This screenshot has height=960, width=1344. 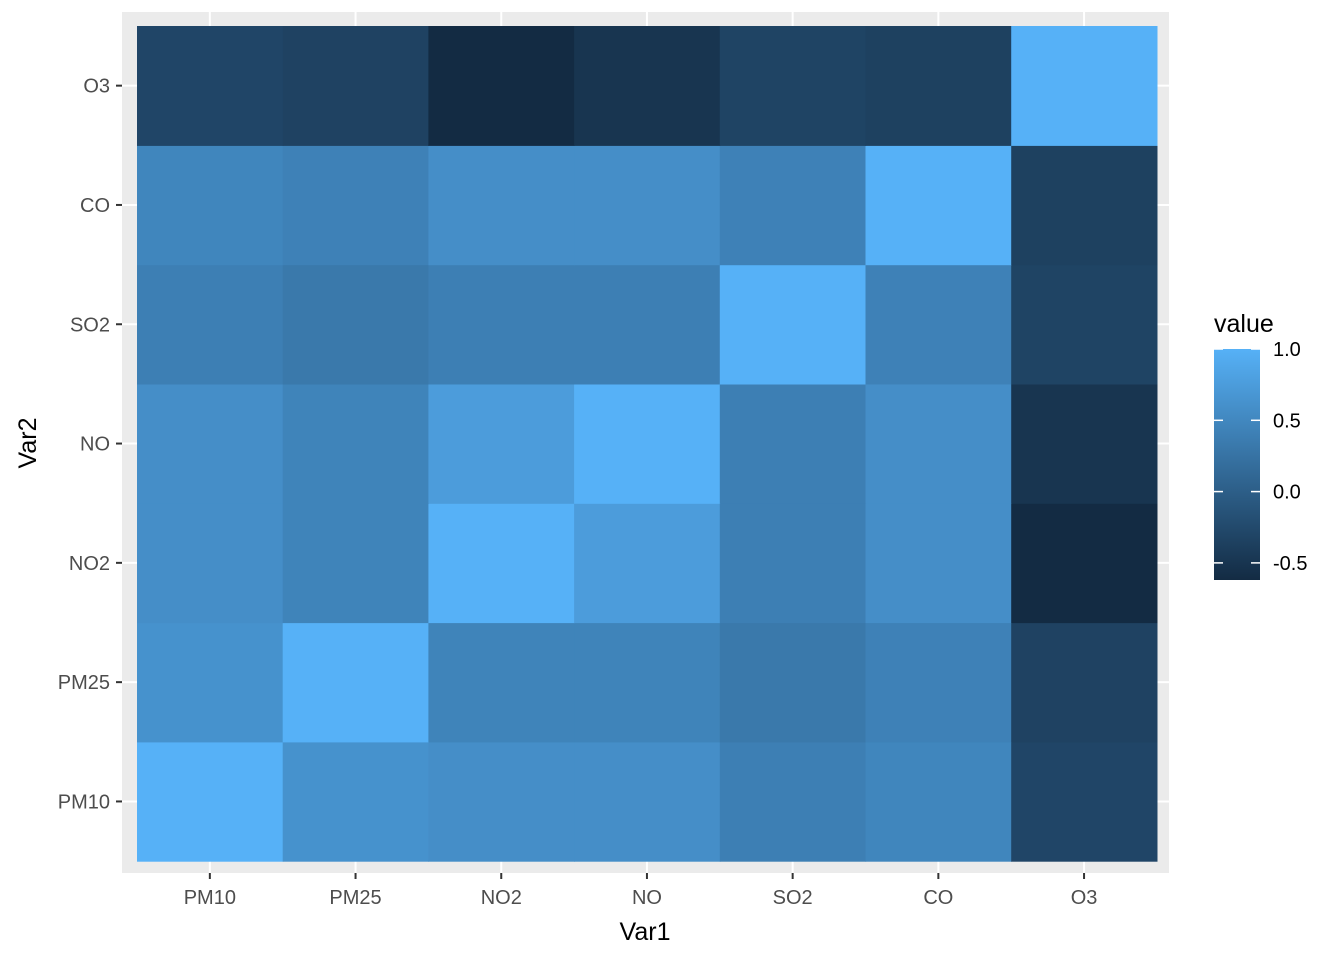 What do you see at coordinates (355, 205) in the screenshot?
I see `heatmap-tile-pm25-co` at bounding box center [355, 205].